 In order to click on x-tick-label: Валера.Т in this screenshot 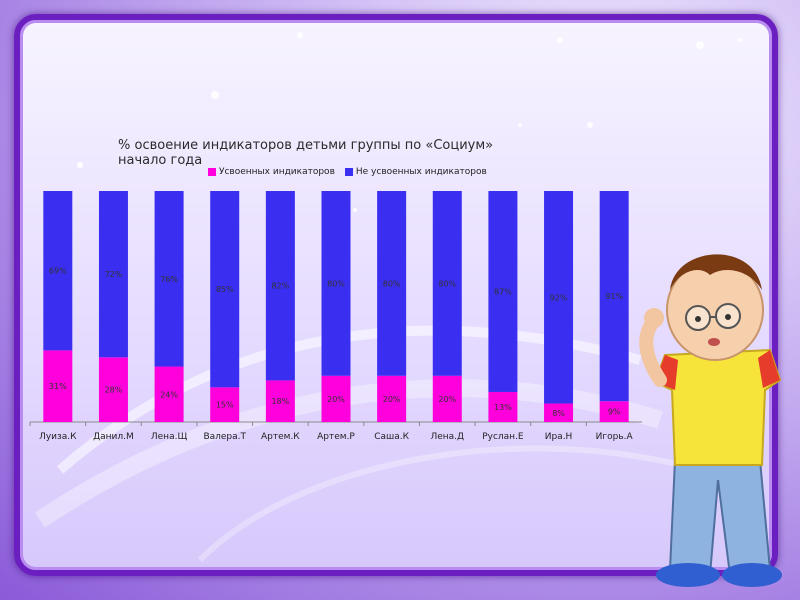, I will do `click(224, 437)`.